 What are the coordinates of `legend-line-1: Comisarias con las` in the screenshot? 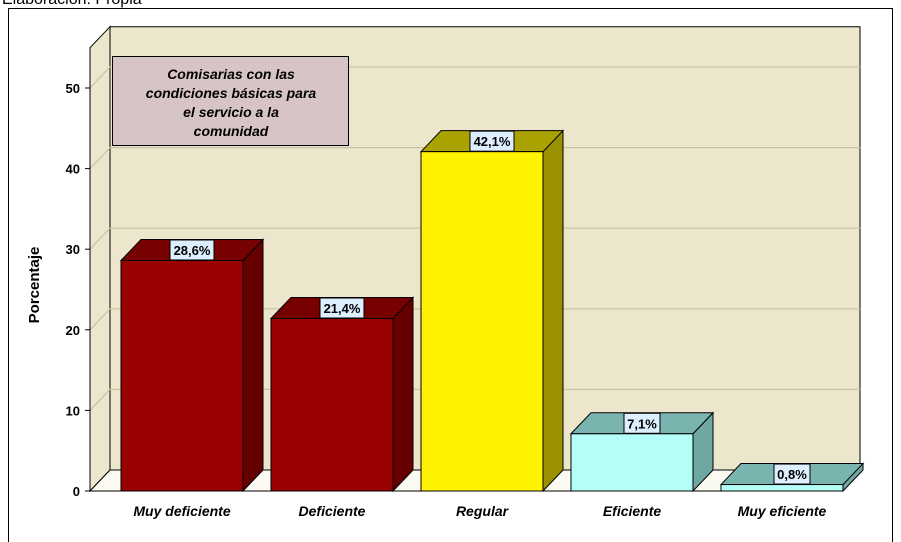 It's located at (231, 74).